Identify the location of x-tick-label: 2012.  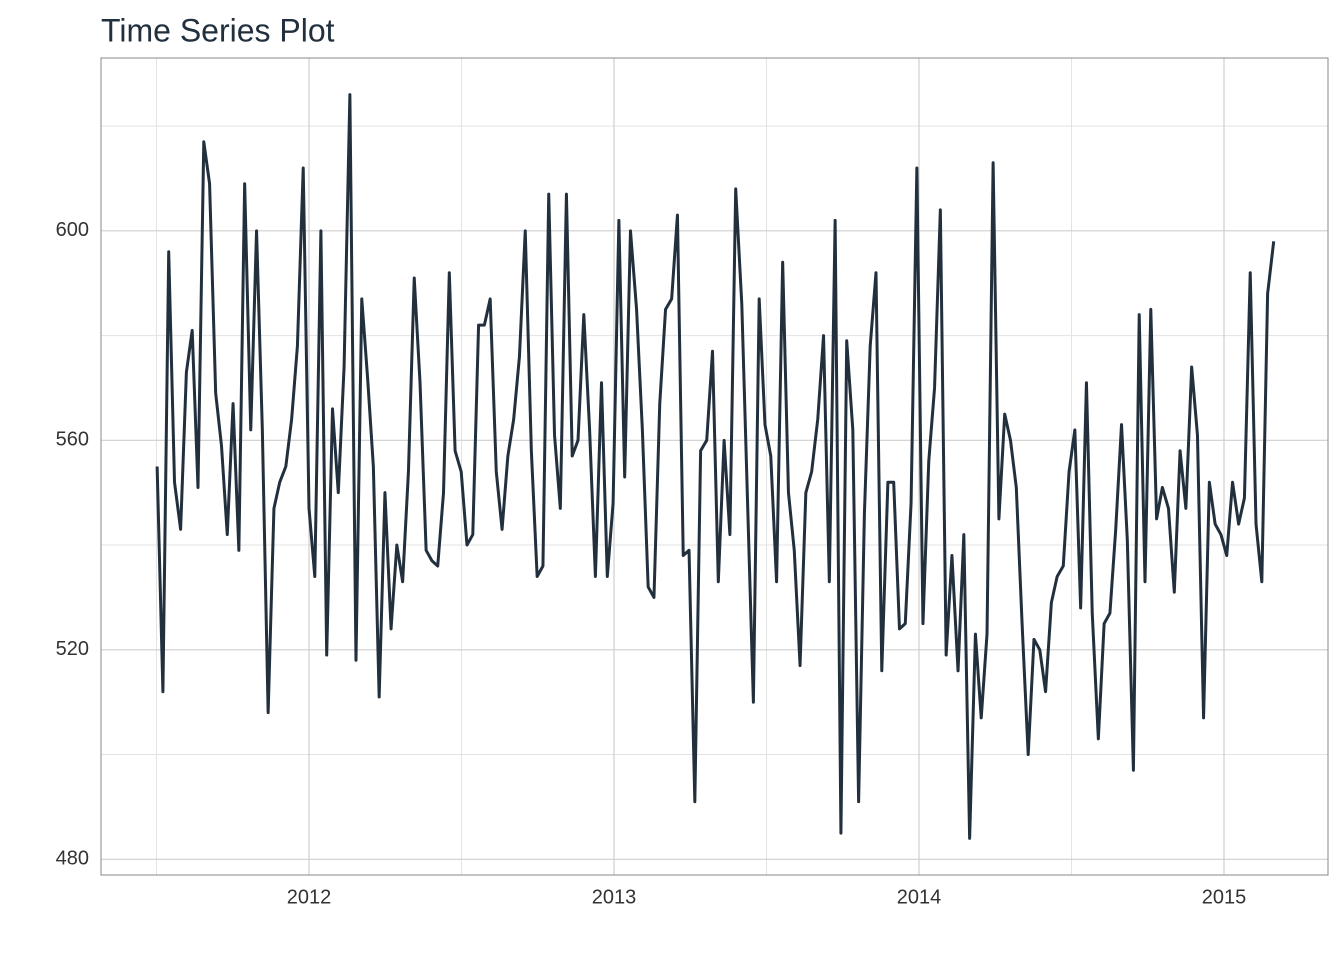
(309, 897).